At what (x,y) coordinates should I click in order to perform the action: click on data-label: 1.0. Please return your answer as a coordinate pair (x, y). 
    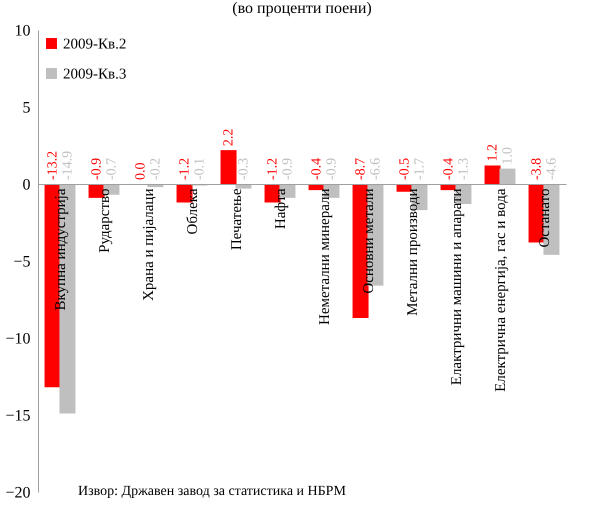
    Looking at the image, I should click on (508, 156).